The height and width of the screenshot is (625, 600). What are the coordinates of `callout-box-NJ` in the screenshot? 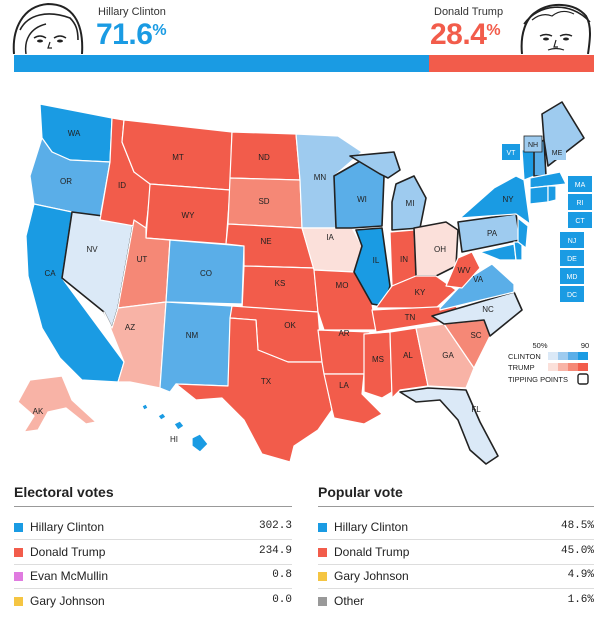 It's located at (572, 240).